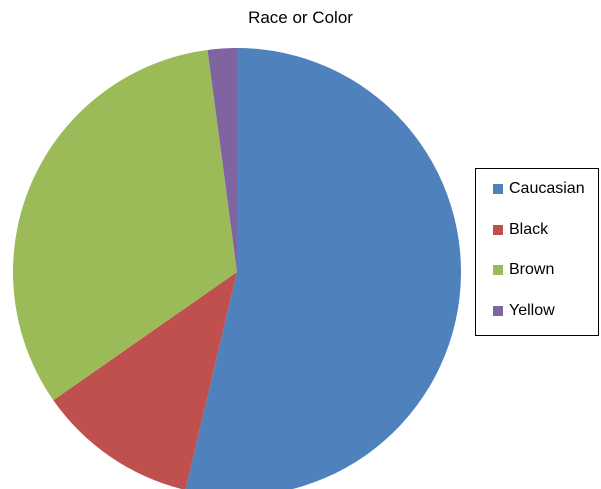  What do you see at coordinates (222, 160) in the screenshot?
I see `pie-slice-yellow` at bounding box center [222, 160].